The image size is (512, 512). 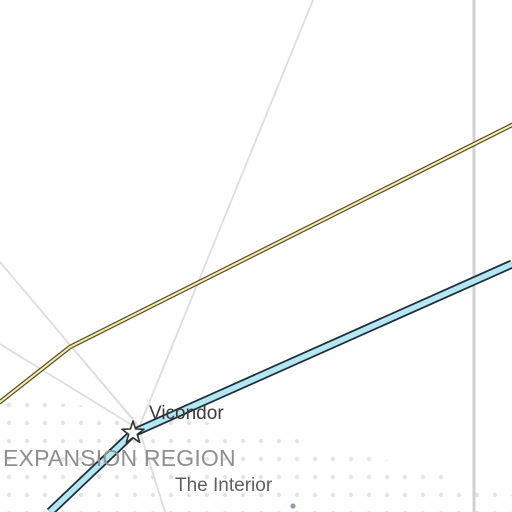 What do you see at coordinates (293, 506) in the screenshot?
I see `map-point` at bounding box center [293, 506].